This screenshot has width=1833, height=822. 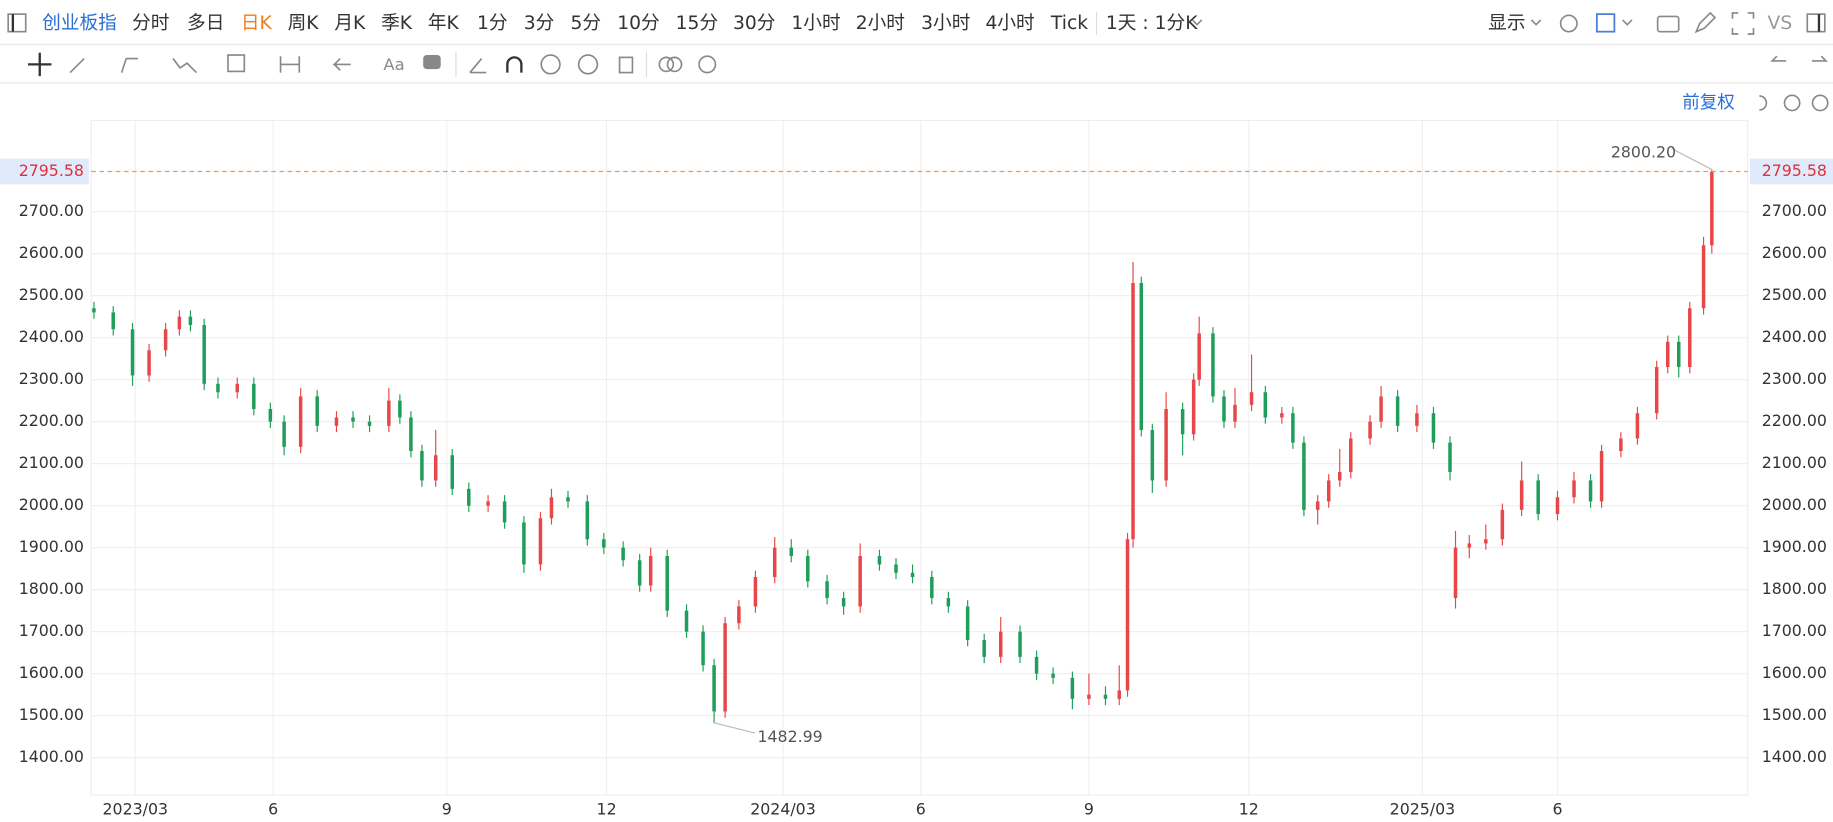 I want to click on y-tick-label-right: 2500.00, so click(x=1794, y=294).